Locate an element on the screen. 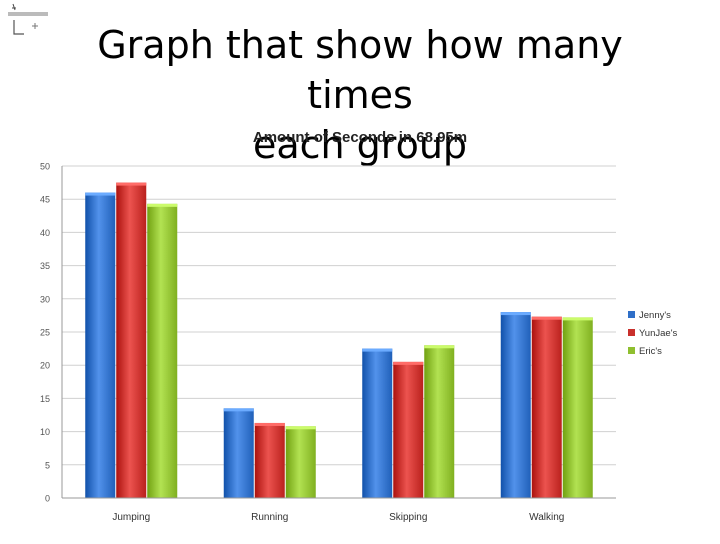 This screenshot has height=544, width=720. y-tick-label: 20 is located at coordinates (45, 366).